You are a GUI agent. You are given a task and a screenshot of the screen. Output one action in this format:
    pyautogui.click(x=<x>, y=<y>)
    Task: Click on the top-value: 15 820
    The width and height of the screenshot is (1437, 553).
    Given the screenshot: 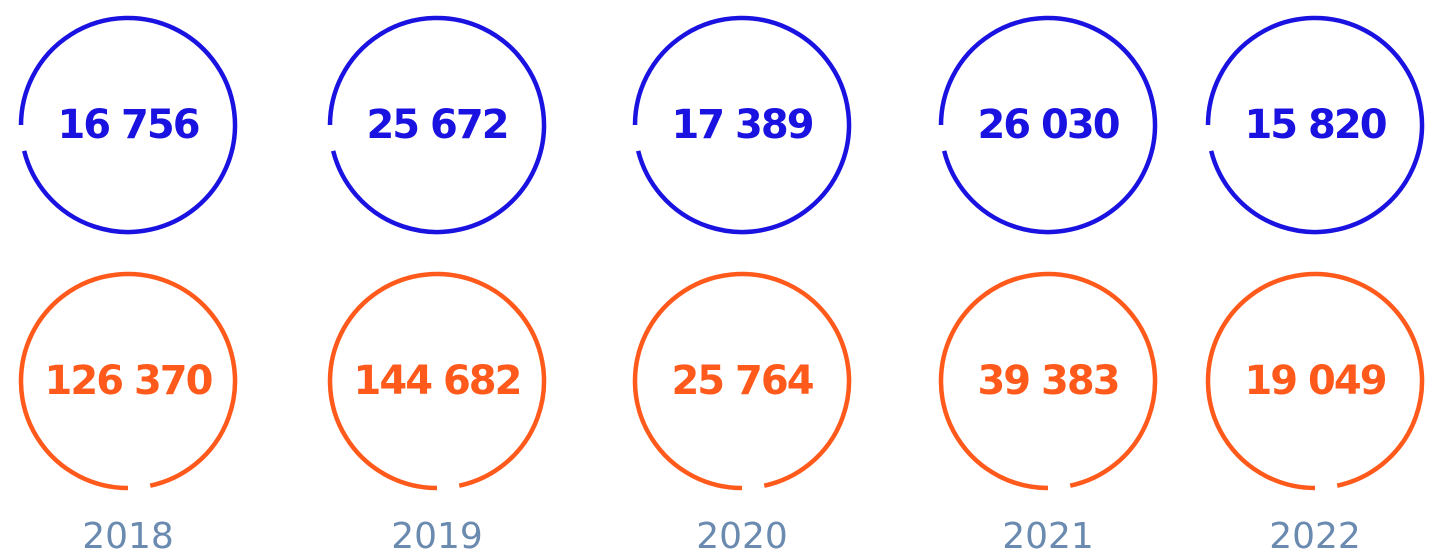 What is the action you would take?
    pyautogui.click(x=1314, y=125)
    